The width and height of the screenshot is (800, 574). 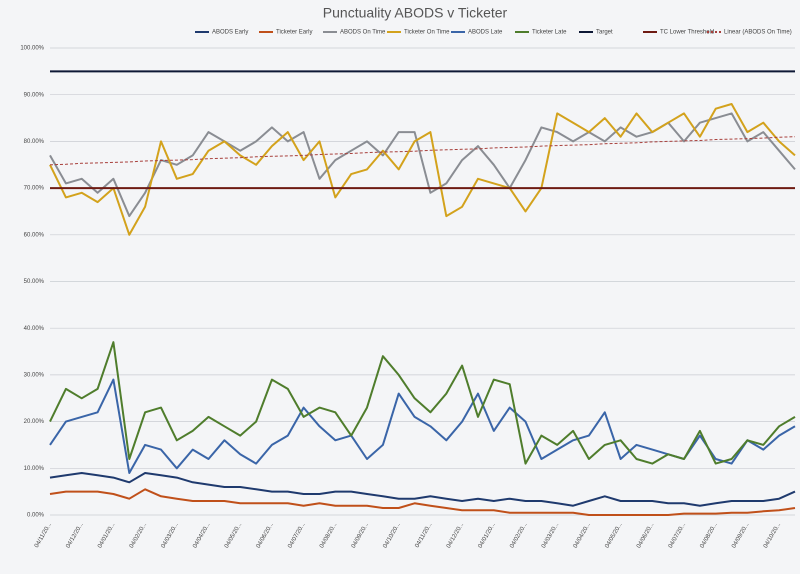 What do you see at coordinates (294, 33) in the screenshot?
I see `legend-label: Ticketer Early` at bounding box center [294, 33].